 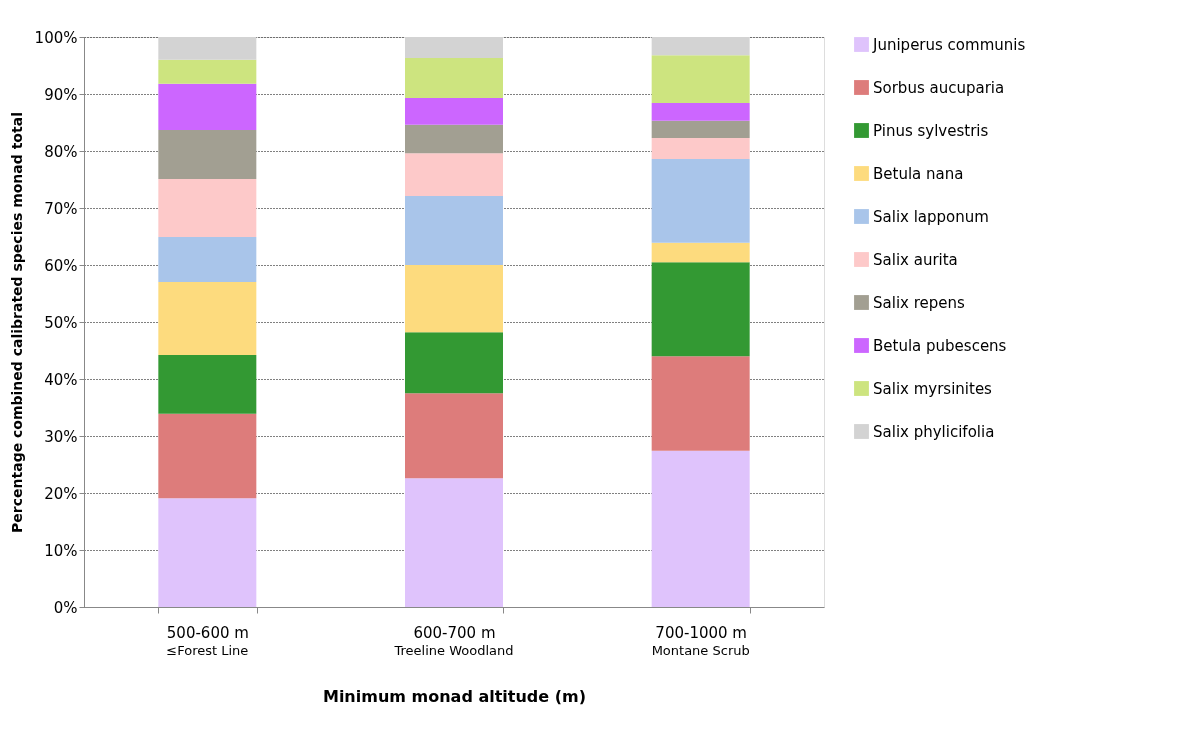 I want to click on y-axis-title: Percentage combined calibrated species monad total, so click(x=16, y=322).